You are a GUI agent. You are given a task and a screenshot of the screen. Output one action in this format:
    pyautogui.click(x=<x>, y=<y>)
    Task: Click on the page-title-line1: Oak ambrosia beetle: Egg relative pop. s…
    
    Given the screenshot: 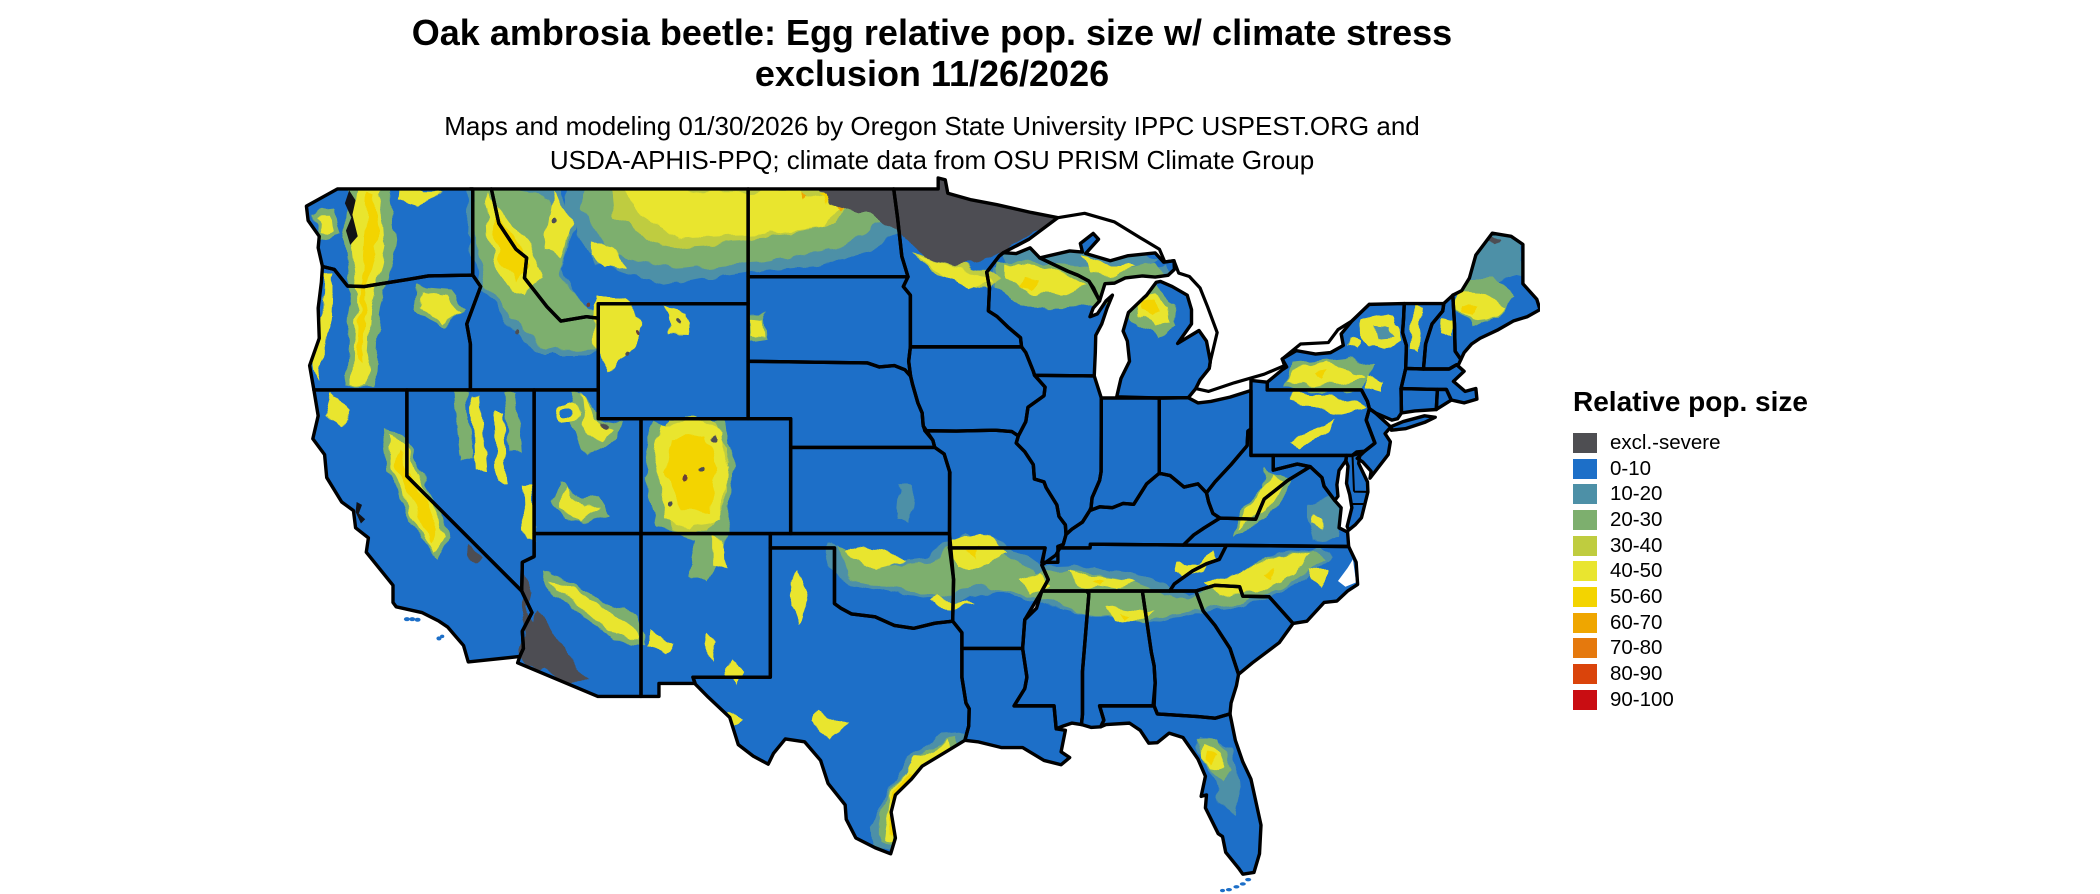 What is the action you would take?
    pyautogui.click(x=932, y=32)
    